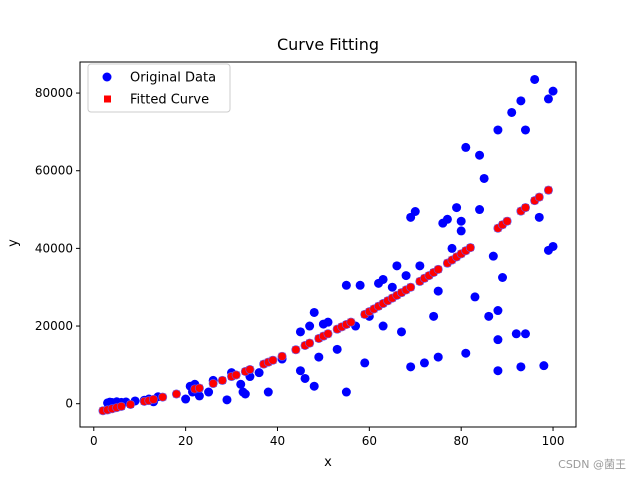  What do you see at coordinates (159, 88) in the screenshot?
I see `legend-box` at bounding box center [159, 88].